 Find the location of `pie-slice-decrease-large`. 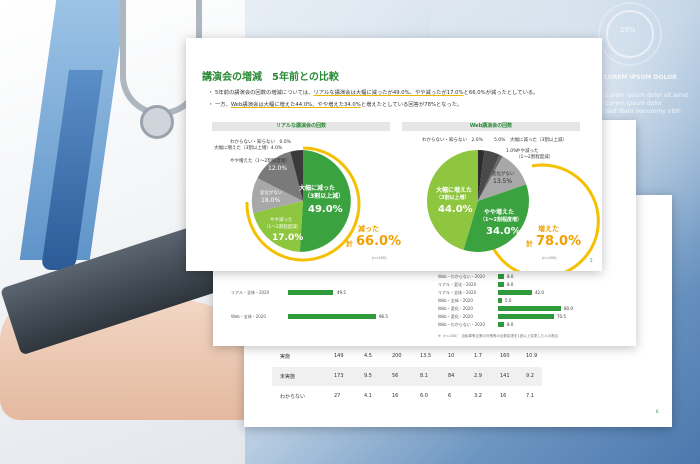

pie-slice-decrease-large is located at coordinates (325, 201).